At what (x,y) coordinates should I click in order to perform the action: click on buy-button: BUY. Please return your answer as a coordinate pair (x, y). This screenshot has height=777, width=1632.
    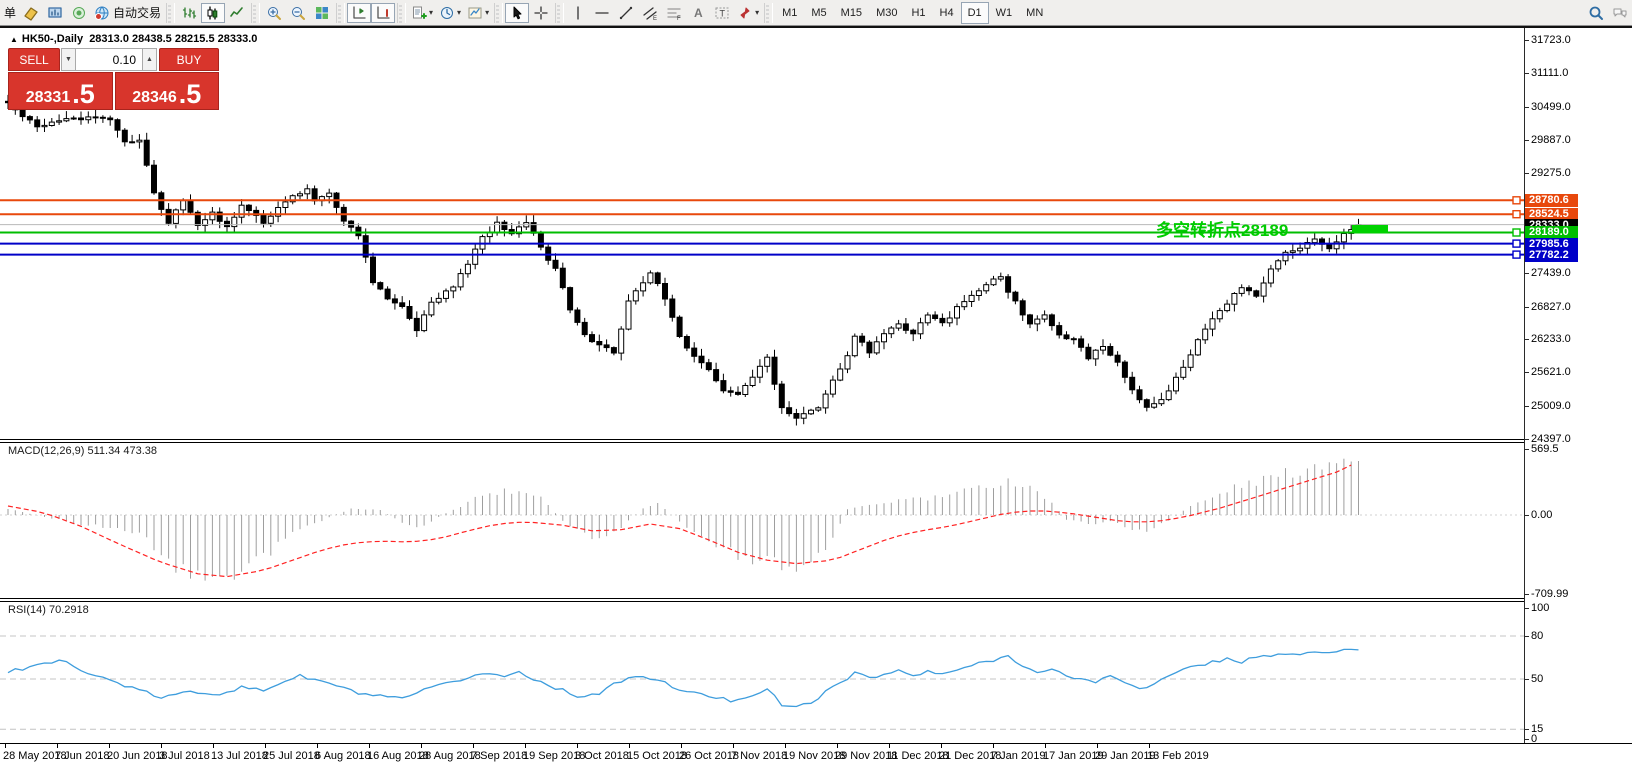
    Looking at the image, I should click on (189, 59).